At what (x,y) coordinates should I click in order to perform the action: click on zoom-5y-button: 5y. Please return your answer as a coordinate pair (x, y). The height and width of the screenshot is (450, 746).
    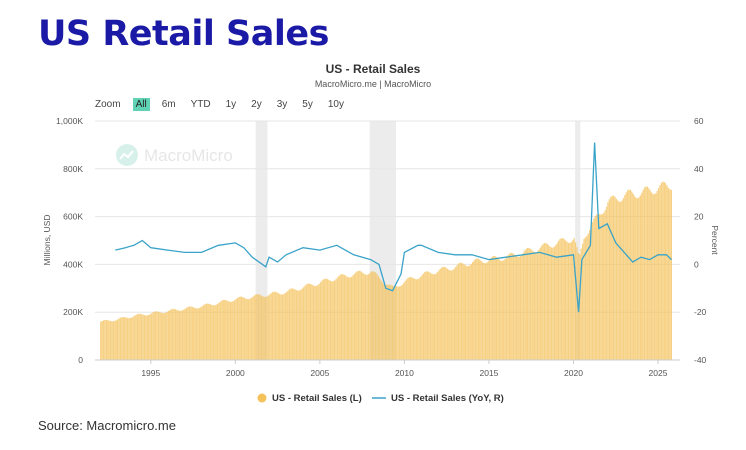
    Looking at the image, I should click on (307, 104).